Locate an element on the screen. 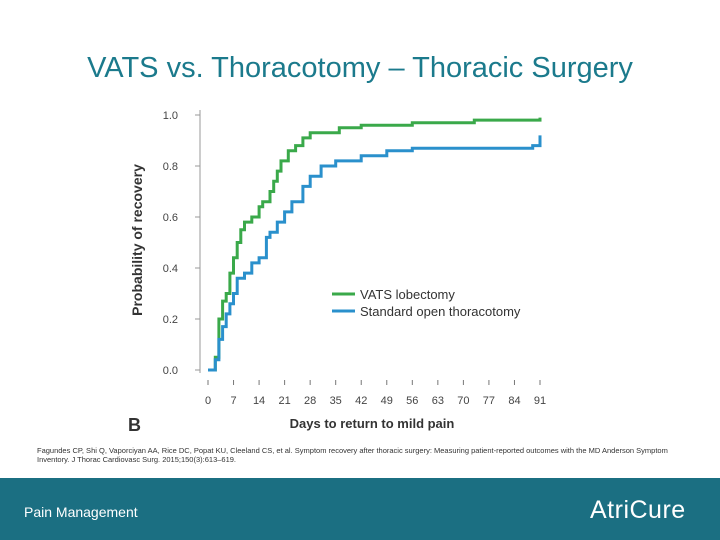 This screenshot has height=540, width=720. y-tick-group: 0.0 0.2 0.4 0.6 0.8 1.0 is located at coordinates (181, 243).